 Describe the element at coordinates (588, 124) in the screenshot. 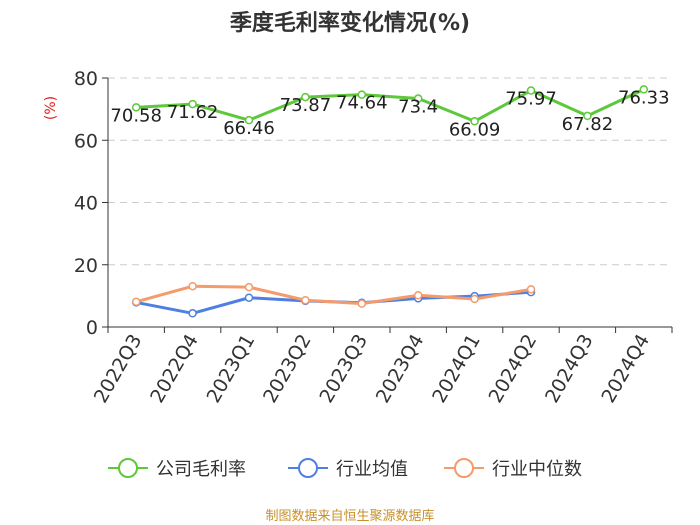

I see `data-label-2024Q3: 67.82` at that location.